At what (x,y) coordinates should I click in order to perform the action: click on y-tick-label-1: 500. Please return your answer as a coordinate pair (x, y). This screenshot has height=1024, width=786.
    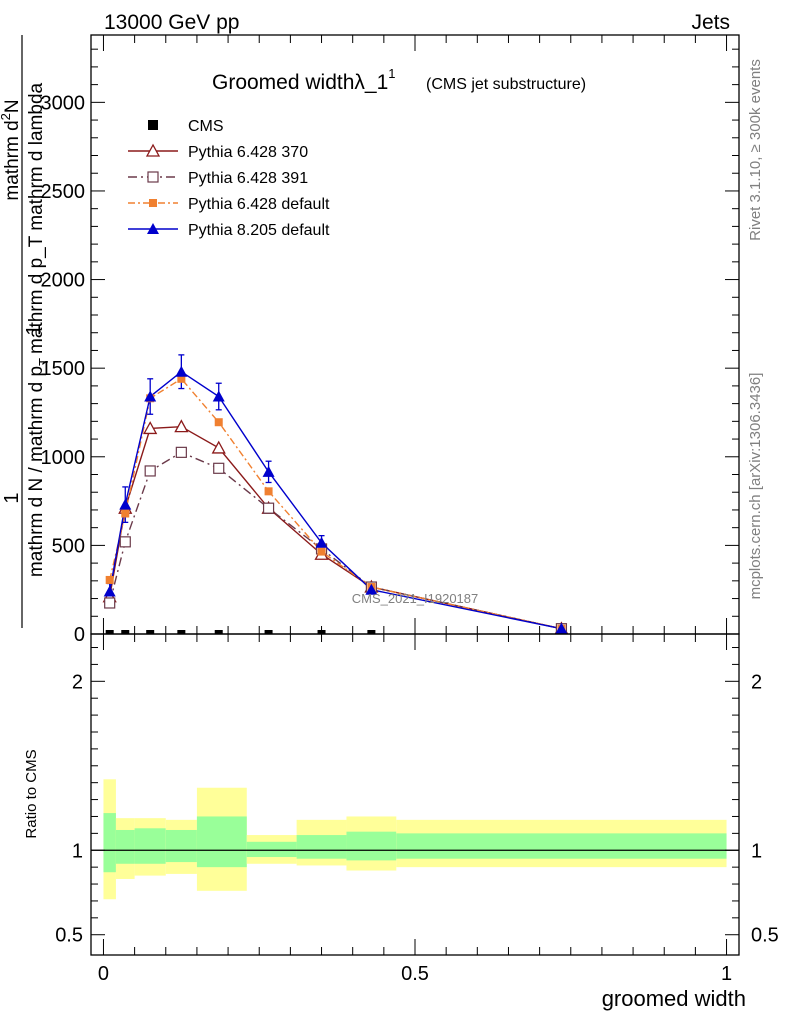
    Looking at the image, I should click on (68, 546).